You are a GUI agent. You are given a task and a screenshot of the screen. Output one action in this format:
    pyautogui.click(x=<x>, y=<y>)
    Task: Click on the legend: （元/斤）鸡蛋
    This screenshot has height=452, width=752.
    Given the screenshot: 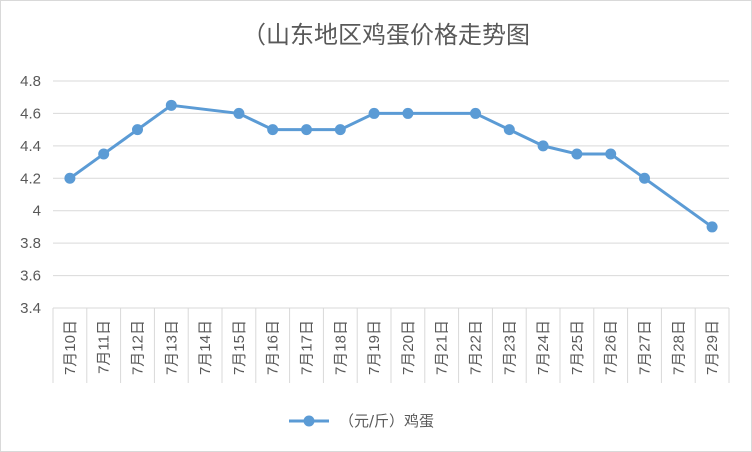 What is the action you would take?
    pyautogui.click(x=361, y=421)
    